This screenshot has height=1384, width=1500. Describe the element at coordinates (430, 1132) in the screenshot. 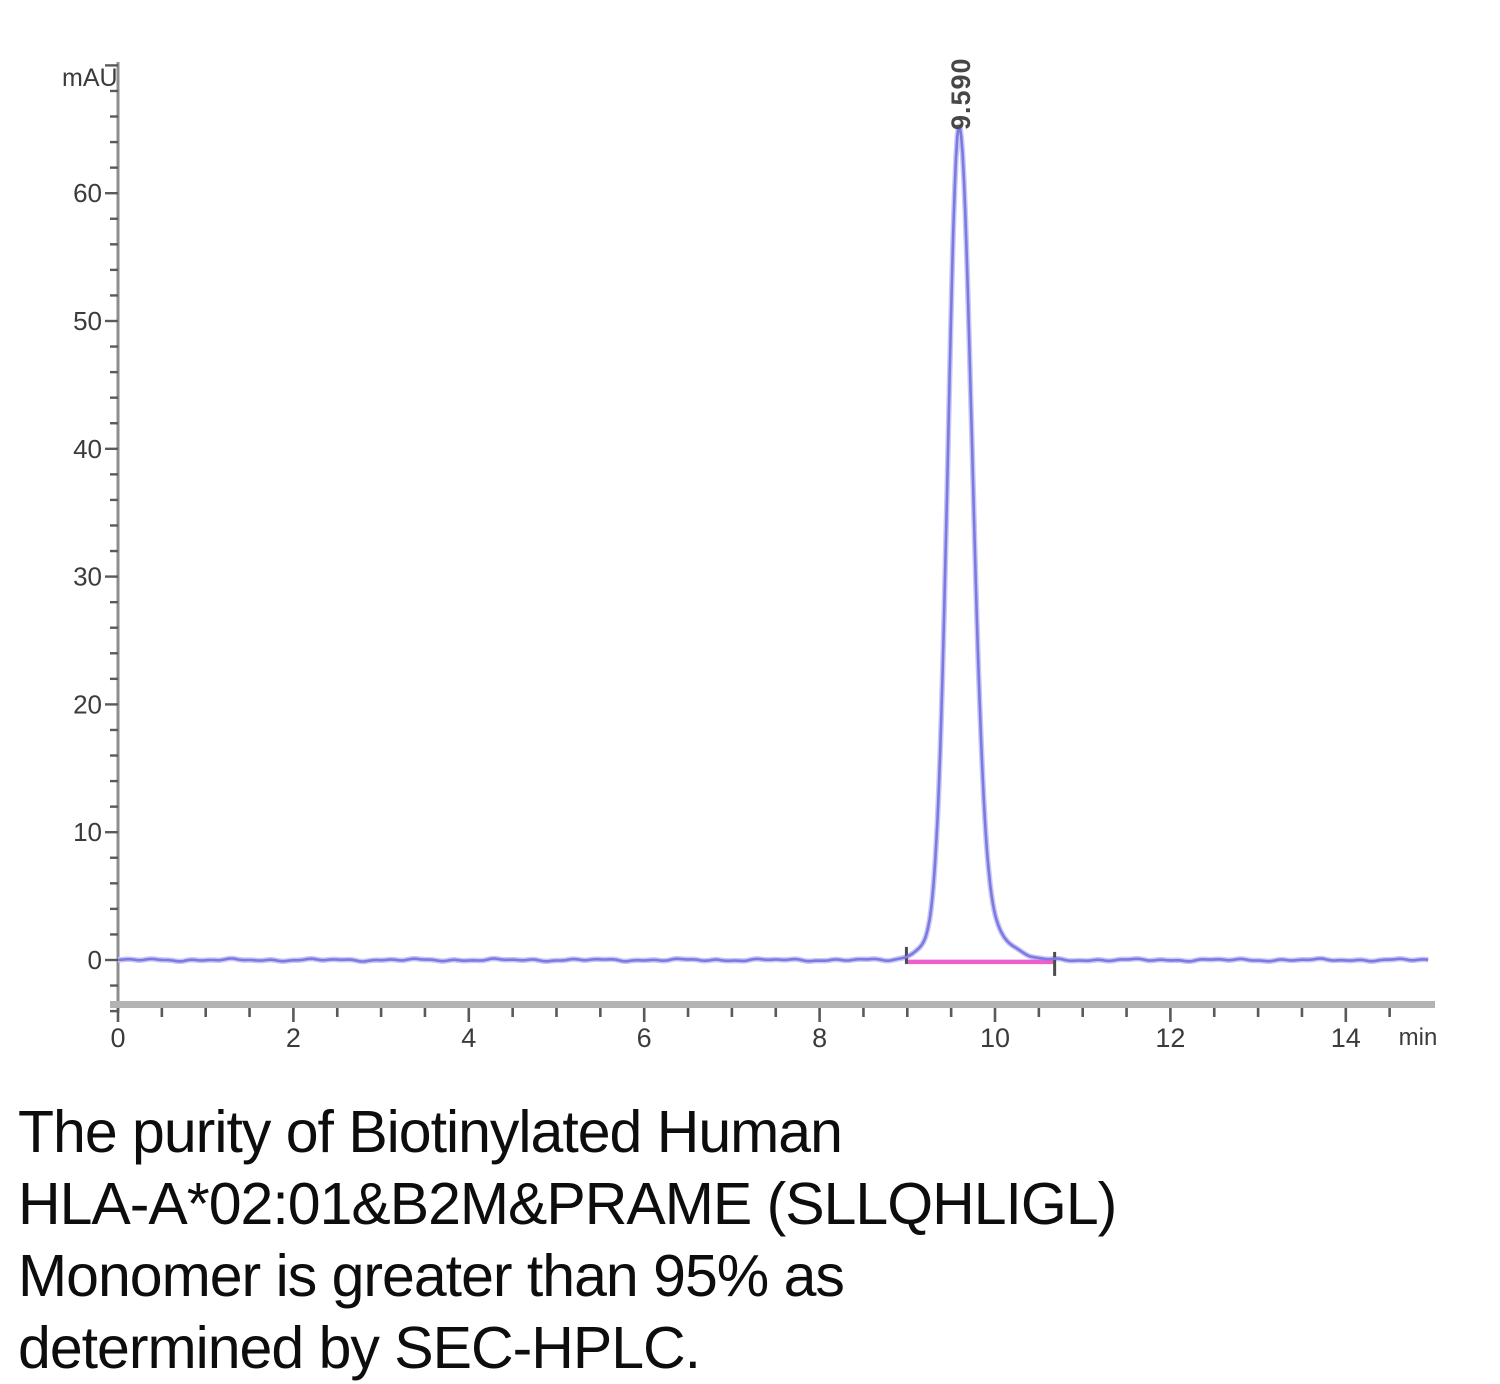

I see `caption-line-1: The purity of Biotinylated Human` at that location.